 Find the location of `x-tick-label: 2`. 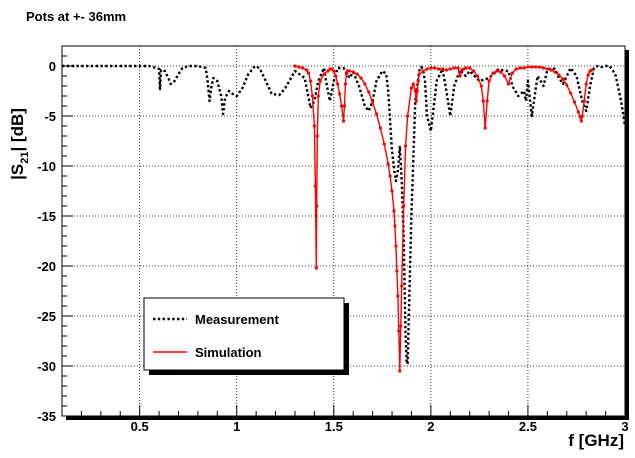

x-tick-label: 2 is located at coordinates (430, 426).